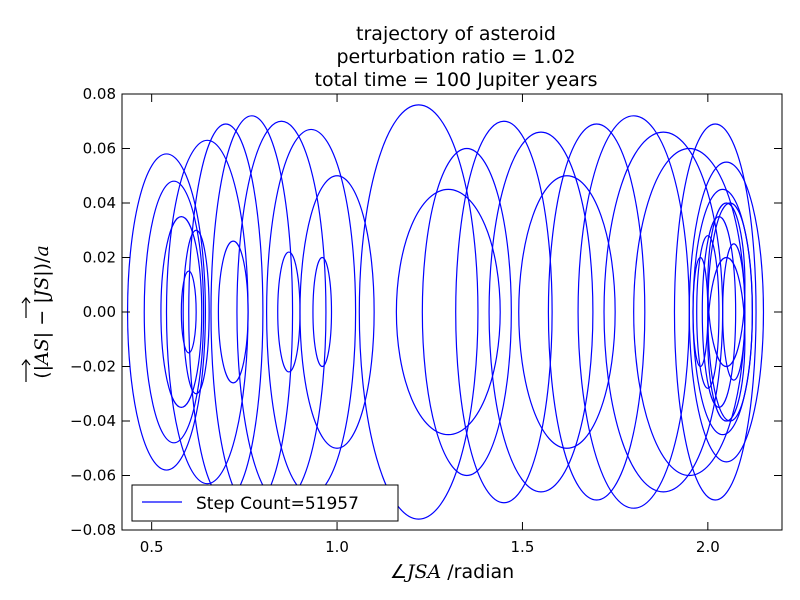 This screenshot has height=600, width=800. Describe the element at coordinates (42, 289) in the screenshot. I see `y-axis-label-vec2: JS` at that location.